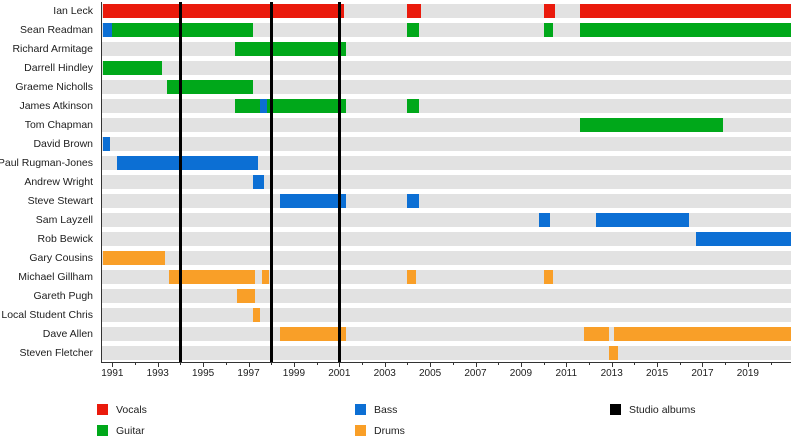  What do you see at coordinates (101, 182) in the screenshot?
I see `axis-left-spine` at bounding box center [101, 182].